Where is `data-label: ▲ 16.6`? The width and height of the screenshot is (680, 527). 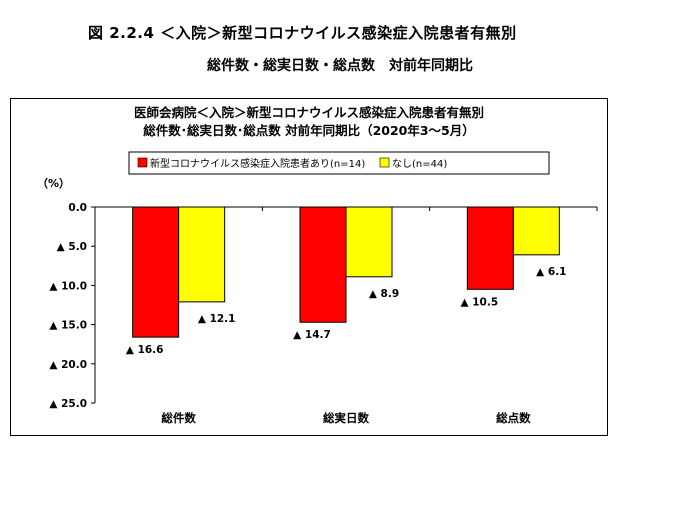 data-label: ▲ 16.6 is located at coordinates (145, 350).